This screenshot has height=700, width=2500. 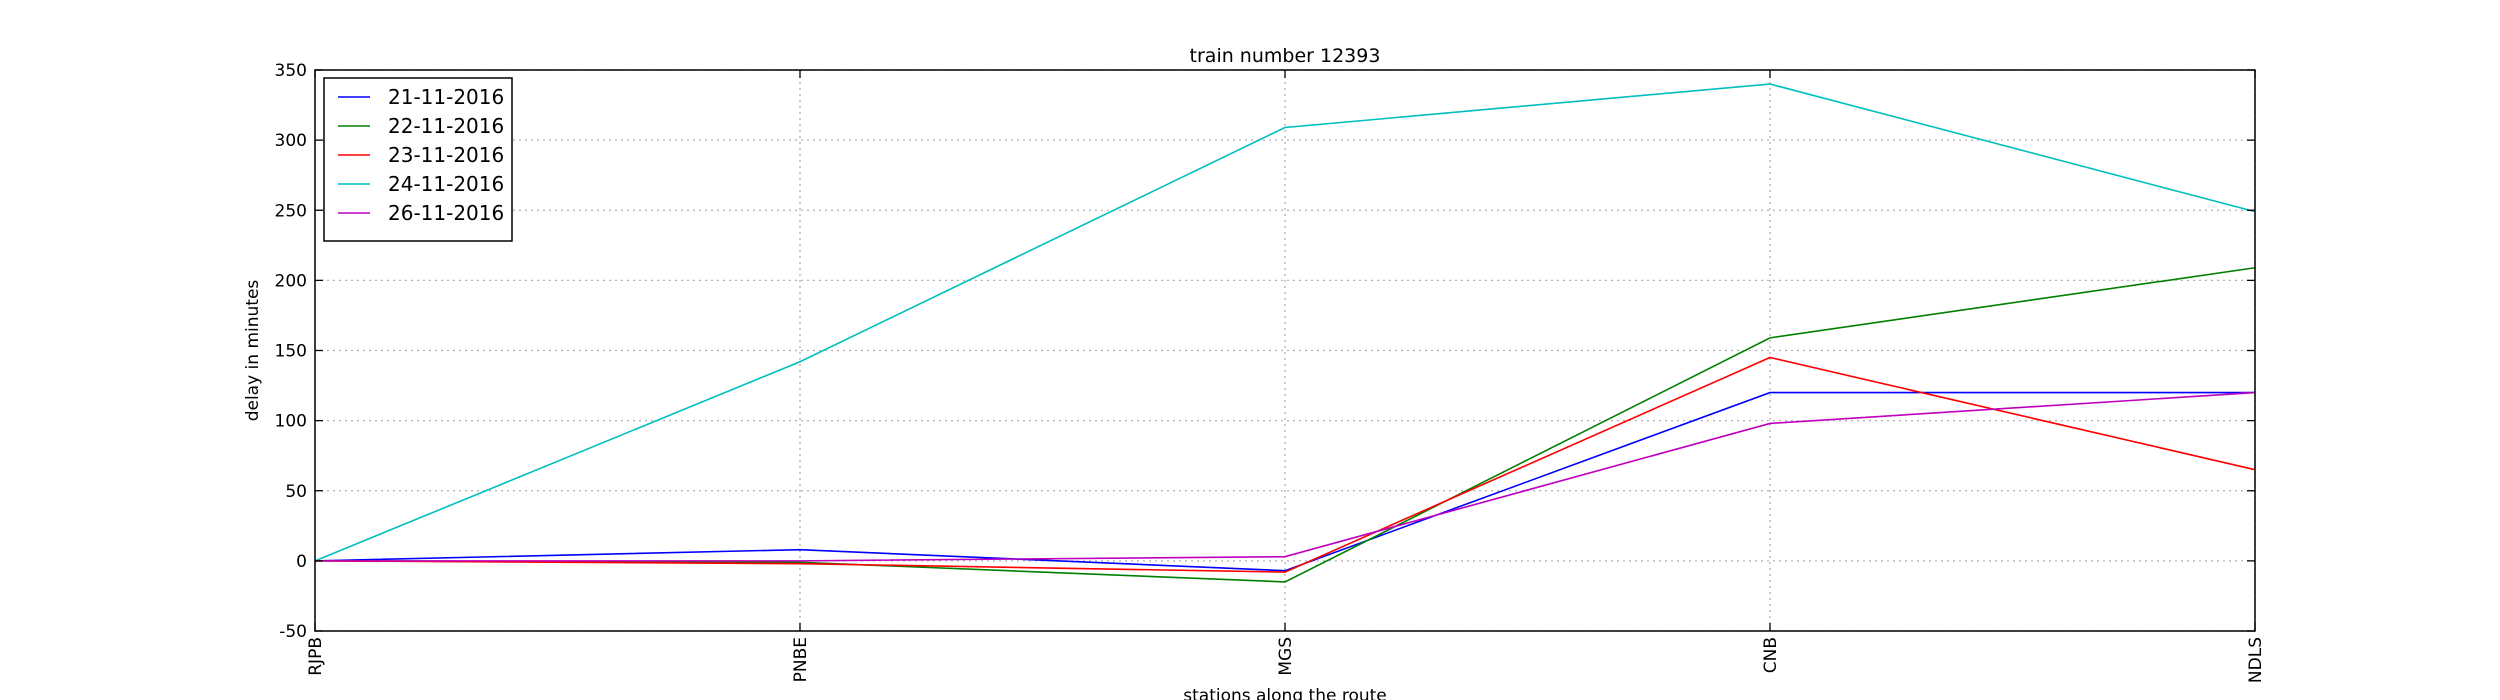 What do you see at coordinates (1771, 655) in the screenshot?
I see `x-tick-label: CNB` at bounding box center [1771, 655].